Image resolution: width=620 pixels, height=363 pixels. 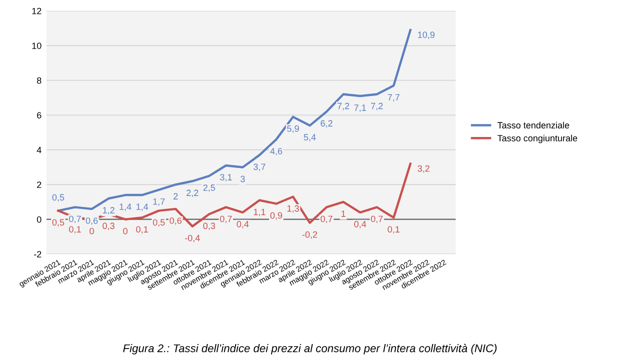 I want to click on data-label: 1, so click(x=344, y=213).